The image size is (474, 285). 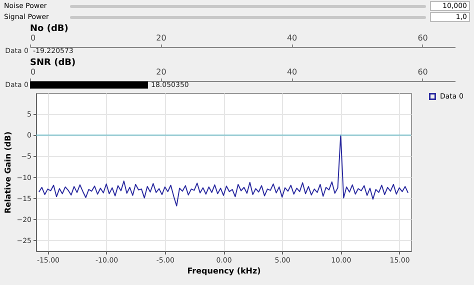 I want to click on x-axis-title: Frequency (kHz), so click(x=224, y=271).